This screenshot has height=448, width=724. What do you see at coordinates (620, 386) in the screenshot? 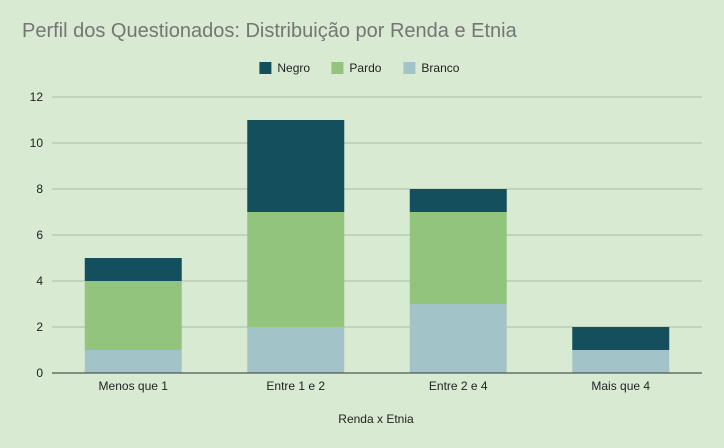
I see `x-tick-label: Mais que 4` at bounding box center [620, 386].